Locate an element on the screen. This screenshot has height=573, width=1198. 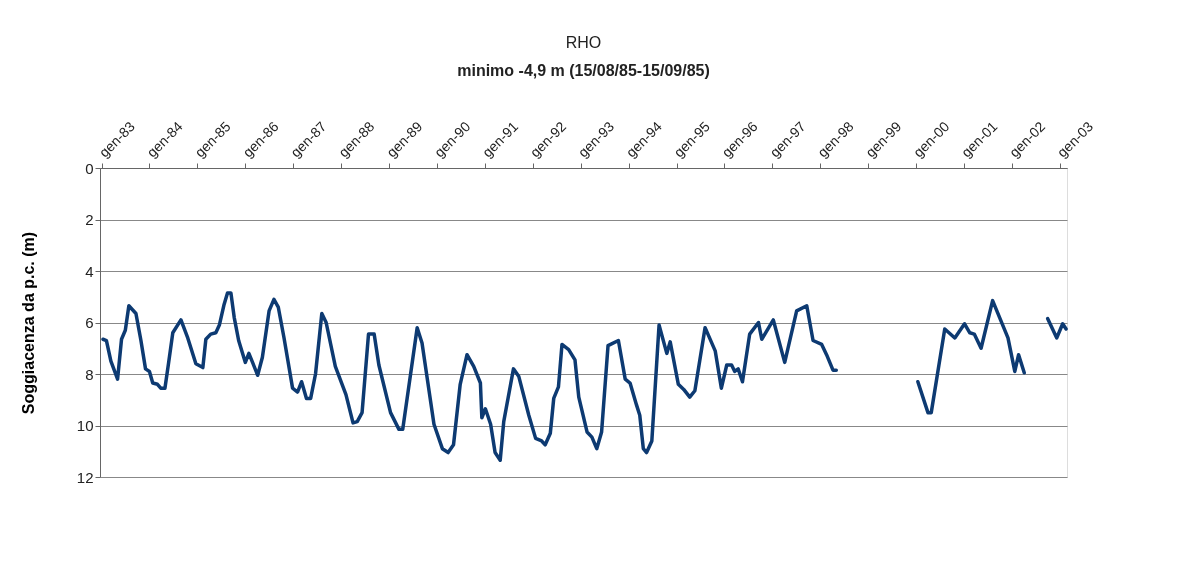
y-tick-label: 12 is located at coordinates (85, 477).